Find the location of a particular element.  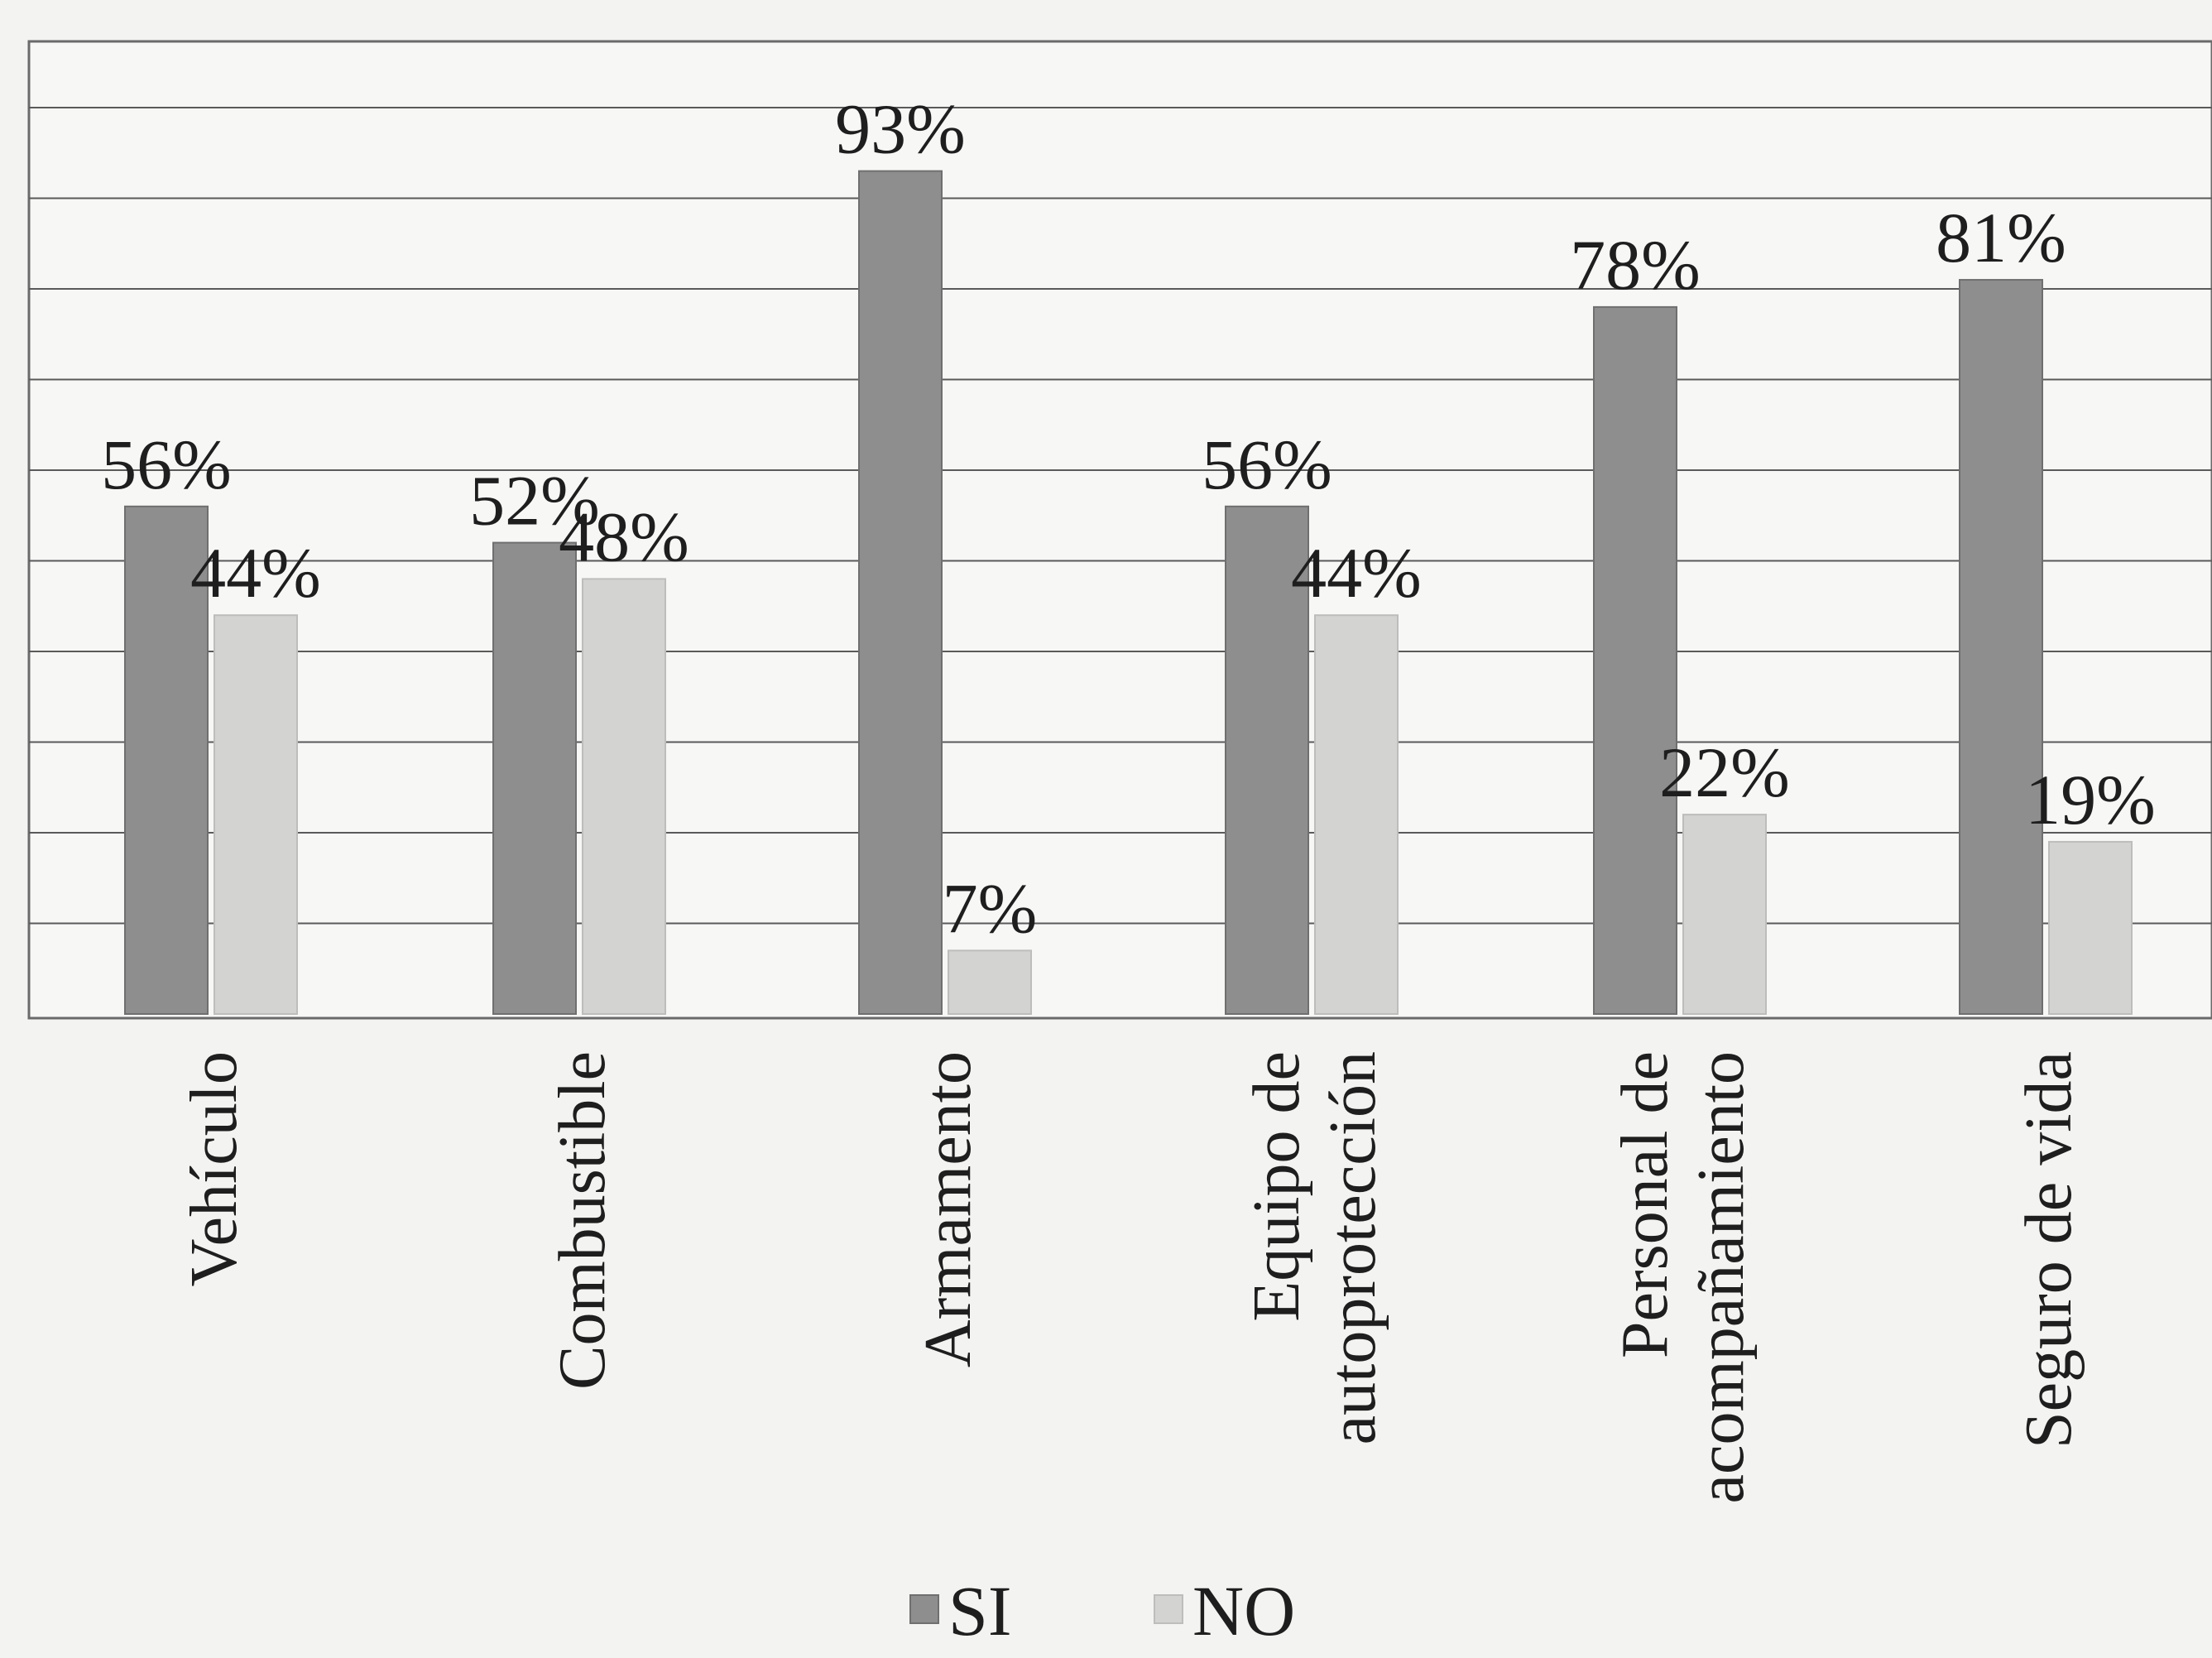

category-label-3-0: Equipo de is located at coordinates (1276, 1187).